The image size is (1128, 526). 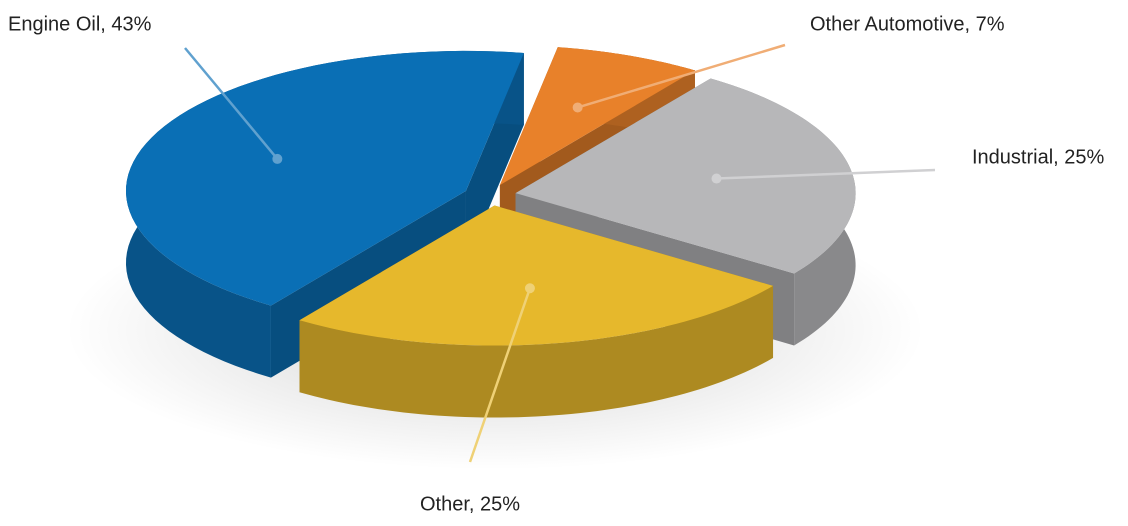 I want to click on data-label: Other Automotive, 7%, so click(x=907, y=24).